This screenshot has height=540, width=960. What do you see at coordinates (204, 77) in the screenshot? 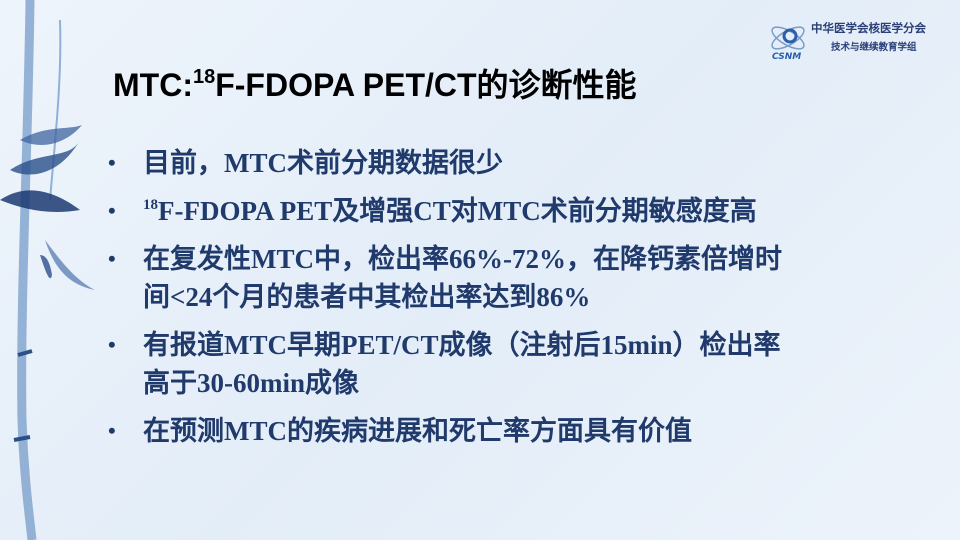
I see `title-superscript: 18` at bounding box center [204, 77].